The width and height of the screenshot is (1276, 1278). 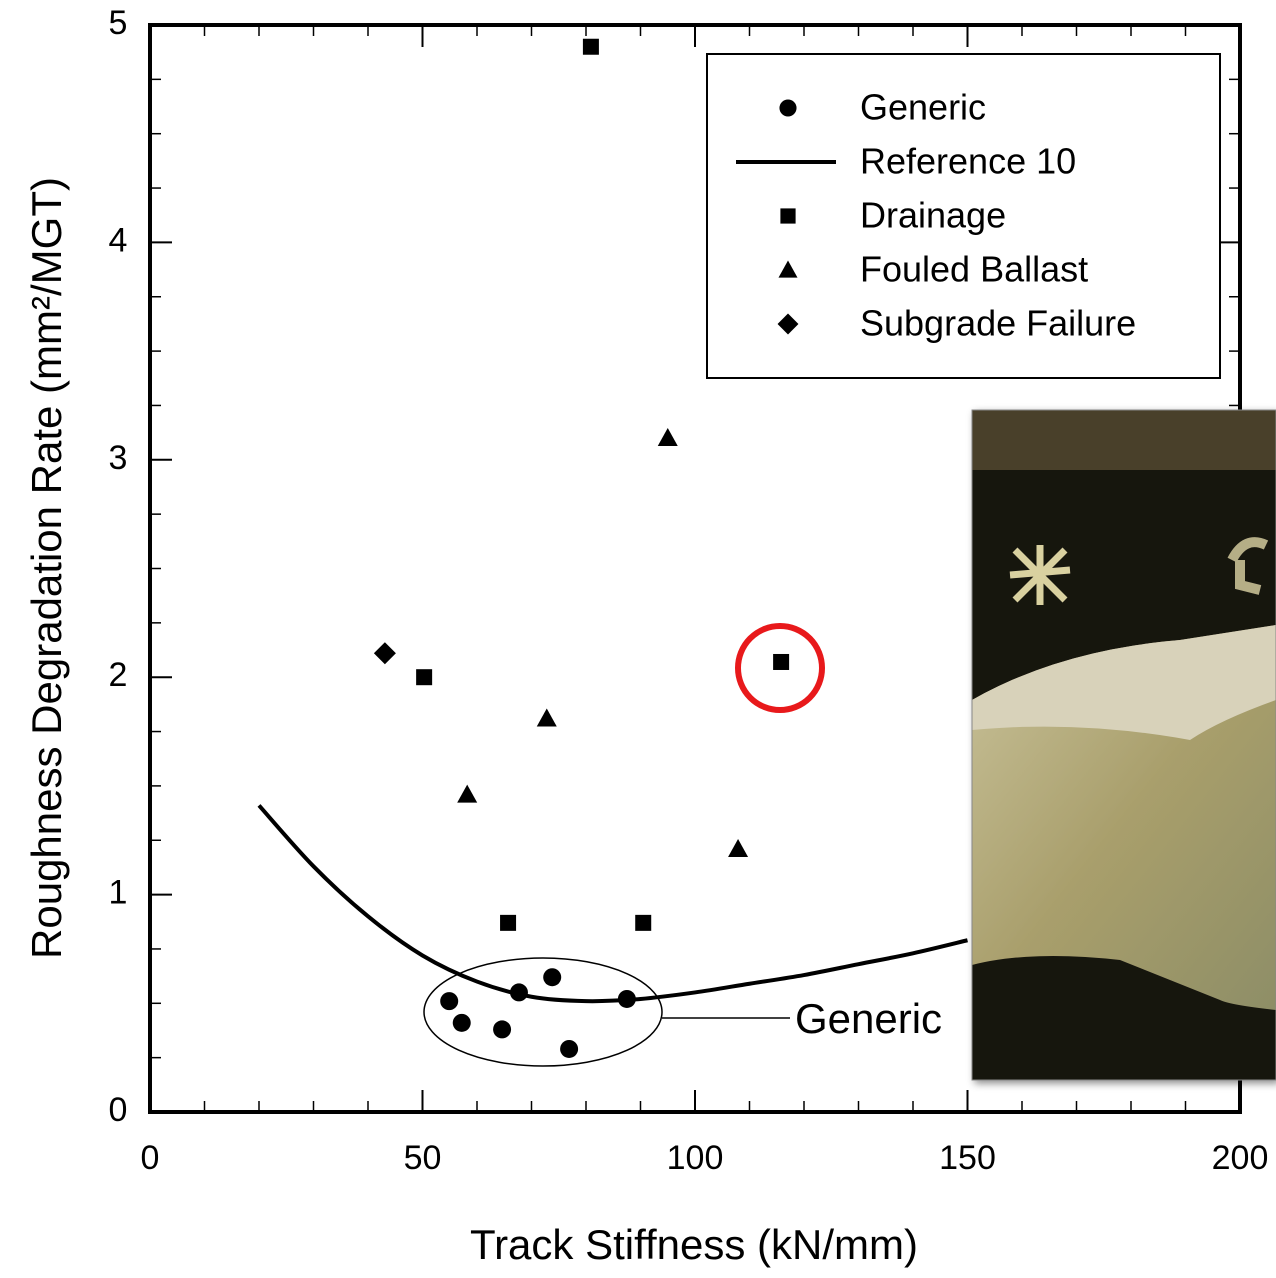 What do you see at coordinates (974, 269) in the screenshot?
I see `legend-label: Fouled Ballast` at bounding box center [974, 269].